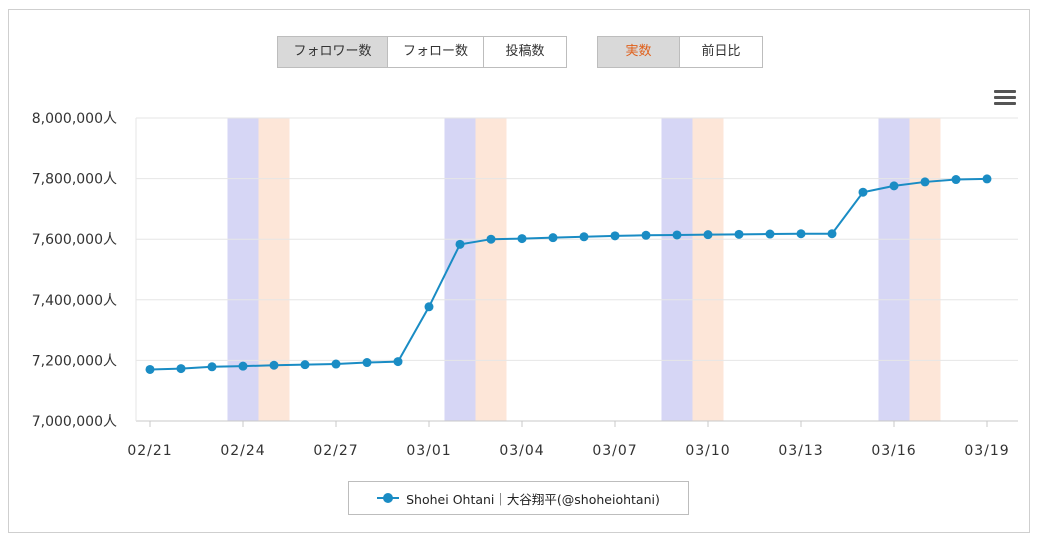 This screenshot has width=1039, height=541. Describe the element at coordinates (74, 240) in the screenshot. I see `y-tick-label: 7,600,000人` at that location.